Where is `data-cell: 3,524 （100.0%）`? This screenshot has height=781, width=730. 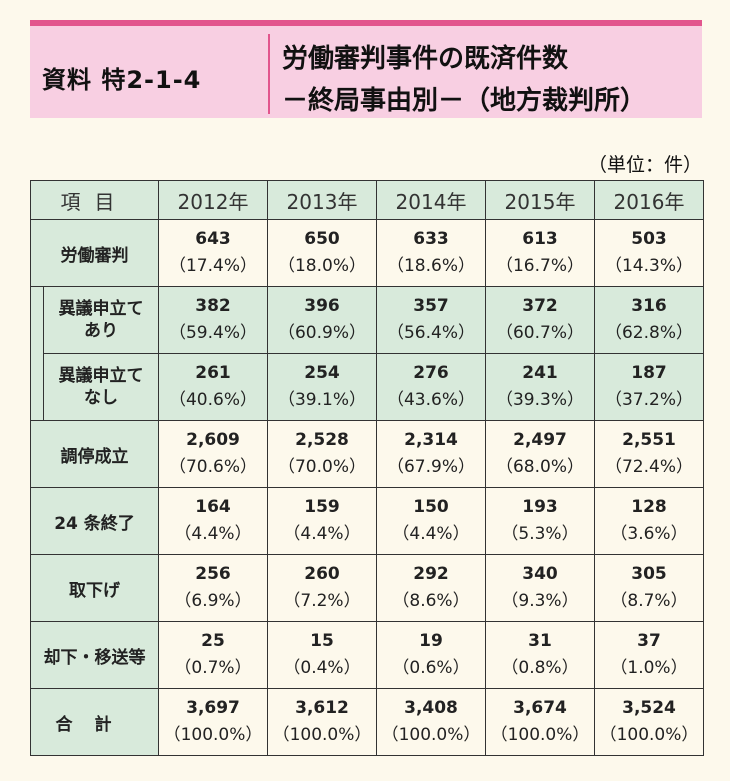
data-cell: 3,524 （100.0%） is located at coordinates (649, 722).